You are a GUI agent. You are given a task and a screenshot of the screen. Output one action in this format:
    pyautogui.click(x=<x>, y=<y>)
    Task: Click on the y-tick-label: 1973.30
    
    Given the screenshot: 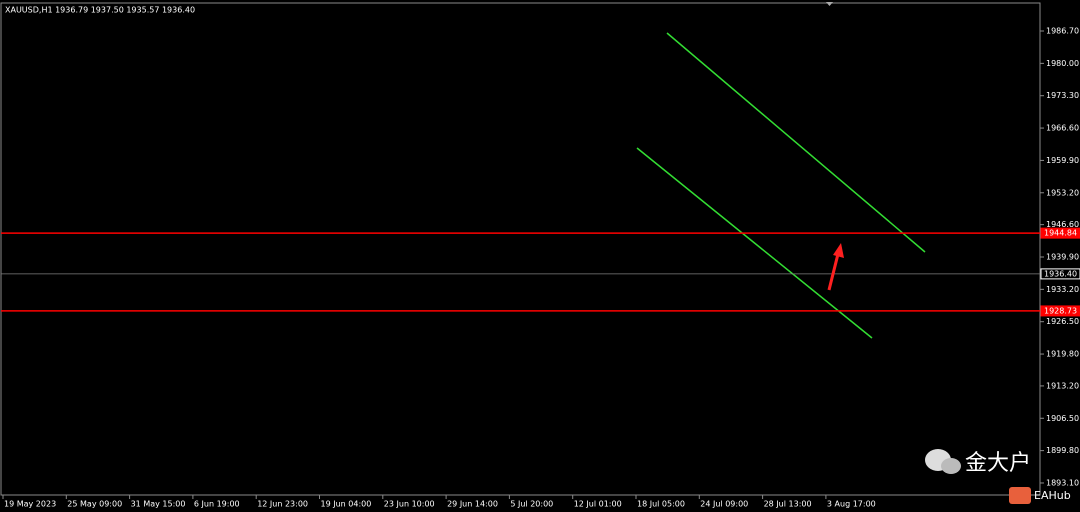 What is the action you would take?
    pyautogui.click(x=1062, y=95)
    